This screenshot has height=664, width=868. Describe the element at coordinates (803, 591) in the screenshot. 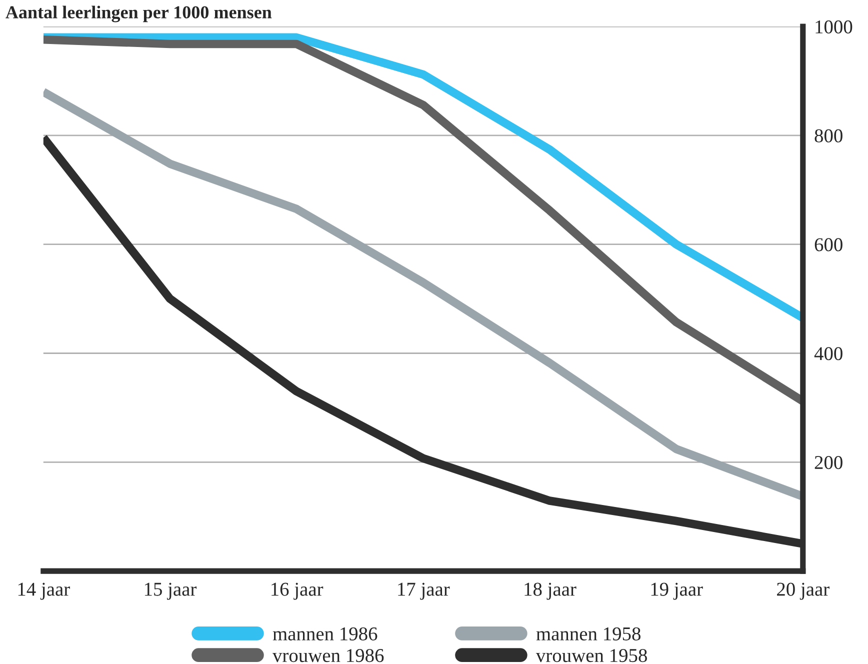

I see `x-tick-label: 20 jaar` at that location.